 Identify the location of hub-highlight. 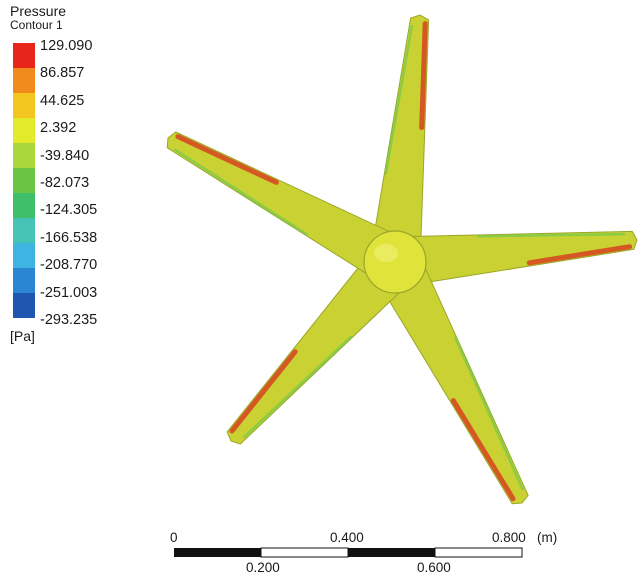
(386, 253).